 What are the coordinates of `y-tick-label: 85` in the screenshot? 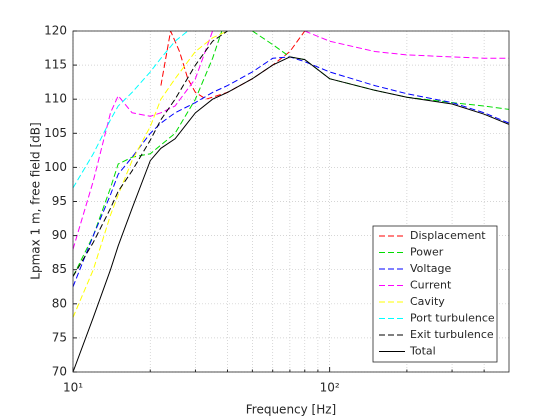 It's located at (59, 269).